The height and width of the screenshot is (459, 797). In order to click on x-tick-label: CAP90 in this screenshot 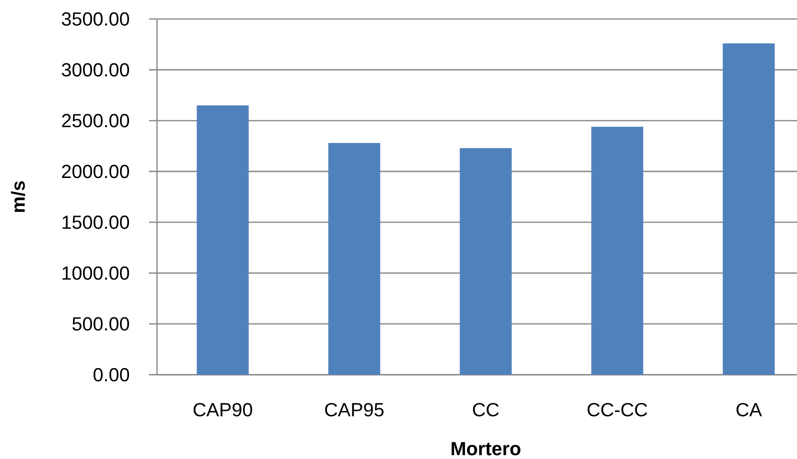, I will do `click(223, 409)`.